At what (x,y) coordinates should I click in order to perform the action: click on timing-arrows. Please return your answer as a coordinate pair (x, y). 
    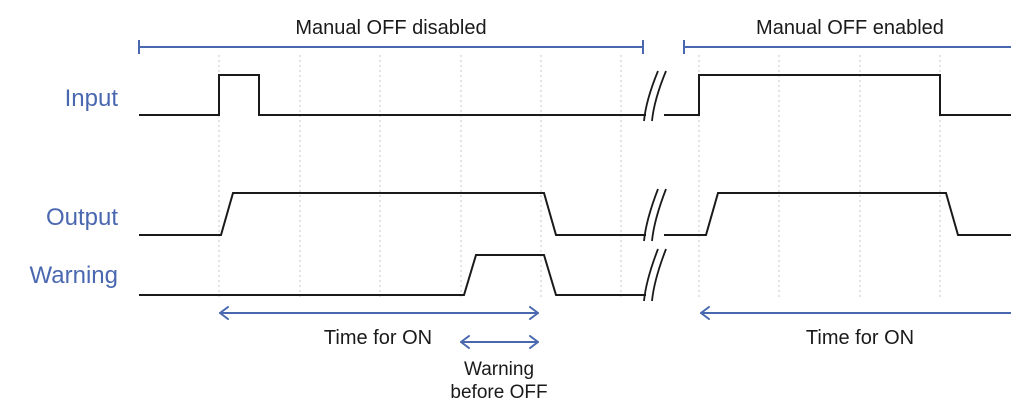
    Looking at the image, I should click on (615, 327).